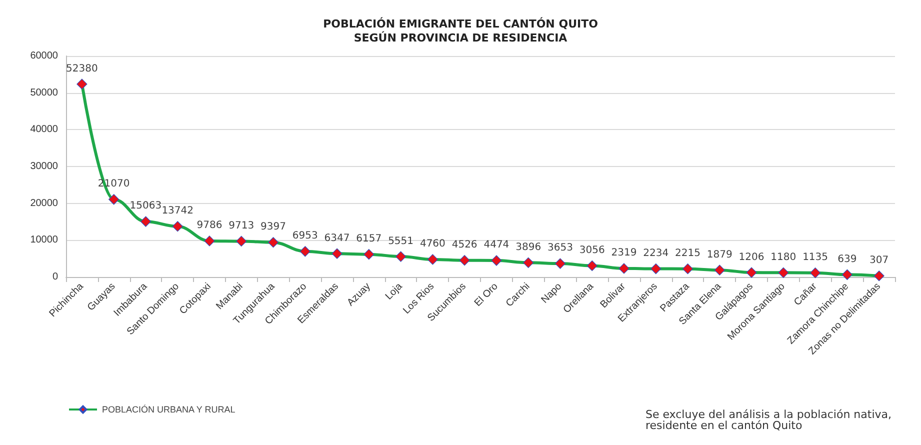 This screenshot has height=445, width=921. Describe the element at coordinates (751, 257) in the screenshot. I see `data-label: 1206` at that location.